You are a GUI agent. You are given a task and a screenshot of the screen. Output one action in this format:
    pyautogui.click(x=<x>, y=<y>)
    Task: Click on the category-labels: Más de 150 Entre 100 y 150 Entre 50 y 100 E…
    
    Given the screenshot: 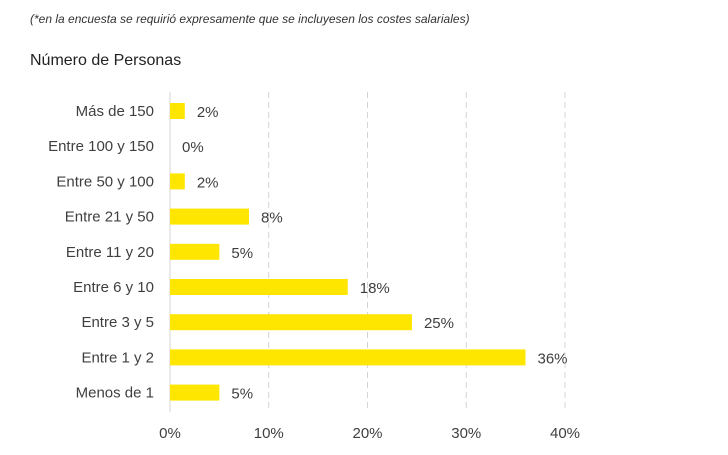 What is the action you would take?
    pyautogui.click(x=101, y=252)
    